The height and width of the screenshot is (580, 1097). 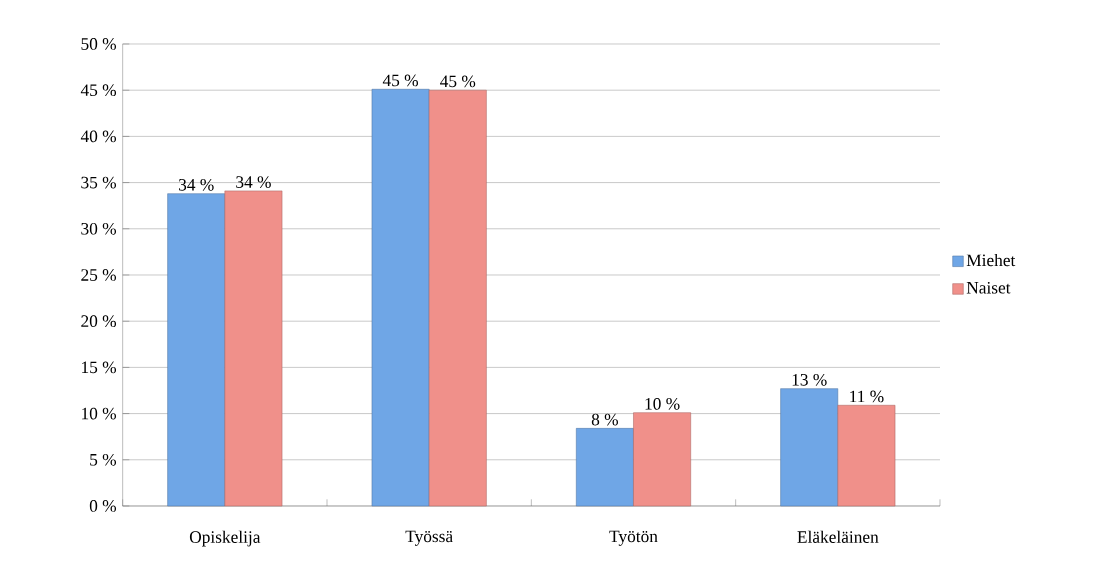 What do you see at coordinates (809, 379) in the screenshot?
I see `data-label: 13 %` at bounding box center [809, 379].